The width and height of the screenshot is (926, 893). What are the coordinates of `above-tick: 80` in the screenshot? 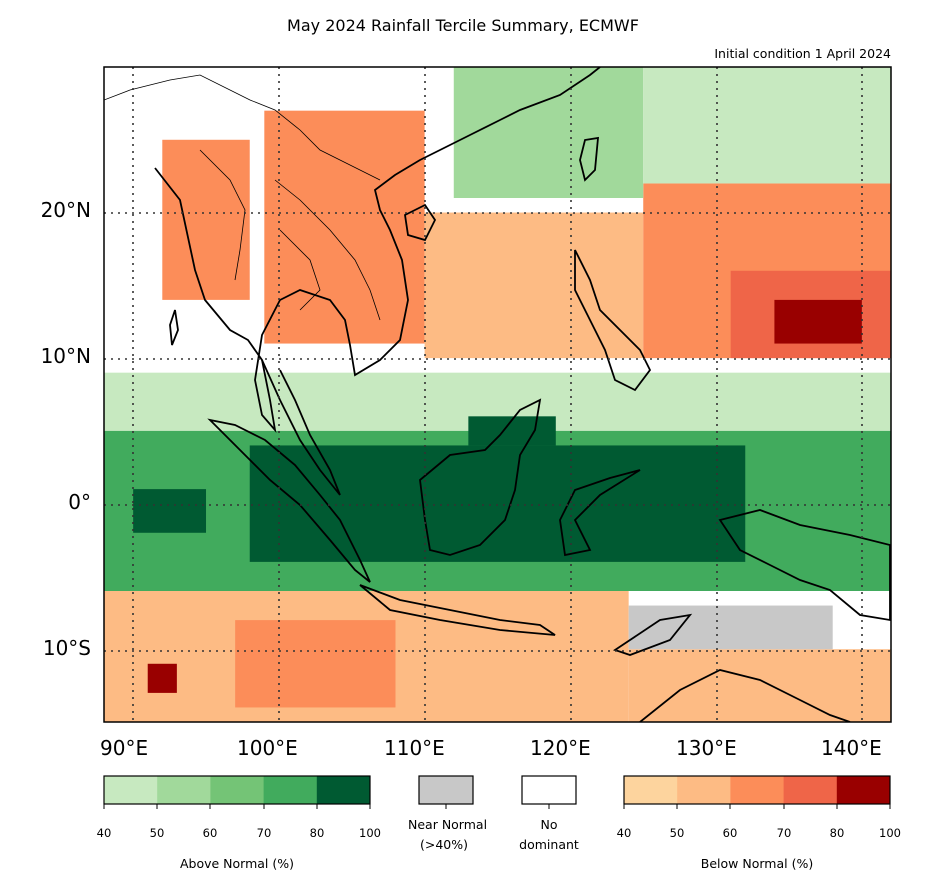 It's located at (317, 833).